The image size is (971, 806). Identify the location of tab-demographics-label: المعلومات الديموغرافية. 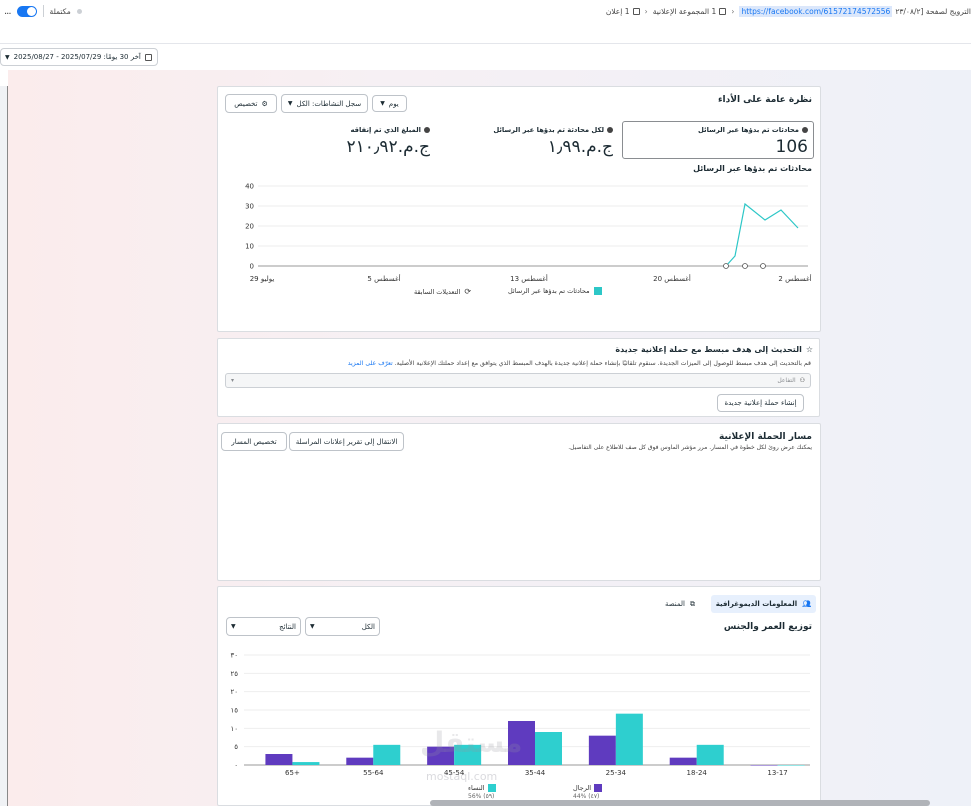
(756, 604).